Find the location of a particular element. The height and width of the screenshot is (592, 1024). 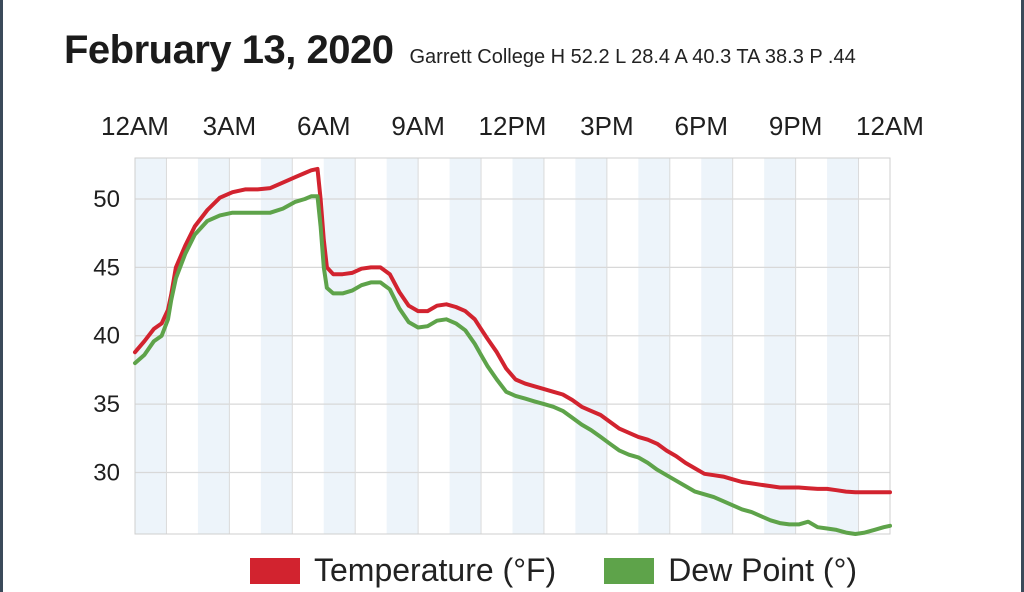

x-tick-label: 12PM is located at coordinates (513, 126).